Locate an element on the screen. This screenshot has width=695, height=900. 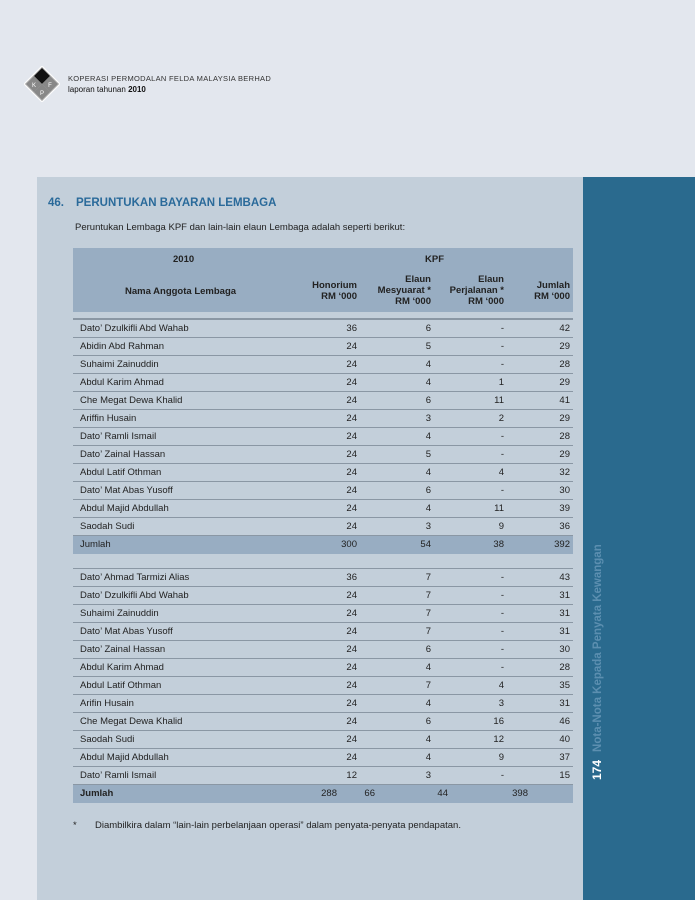
cell-value: 398 is located at coordinates (520, 793).